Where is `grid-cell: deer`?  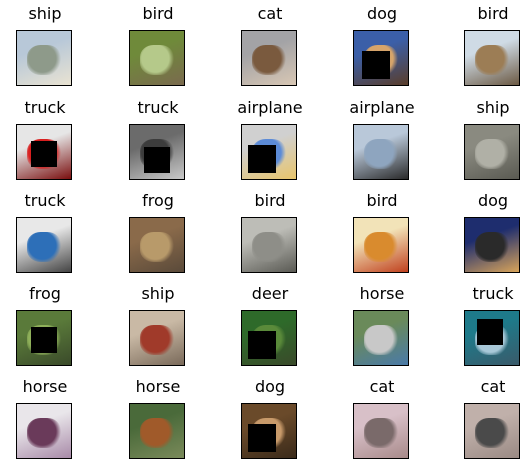 grid-cell: deer is located at coordinates (270, 329).